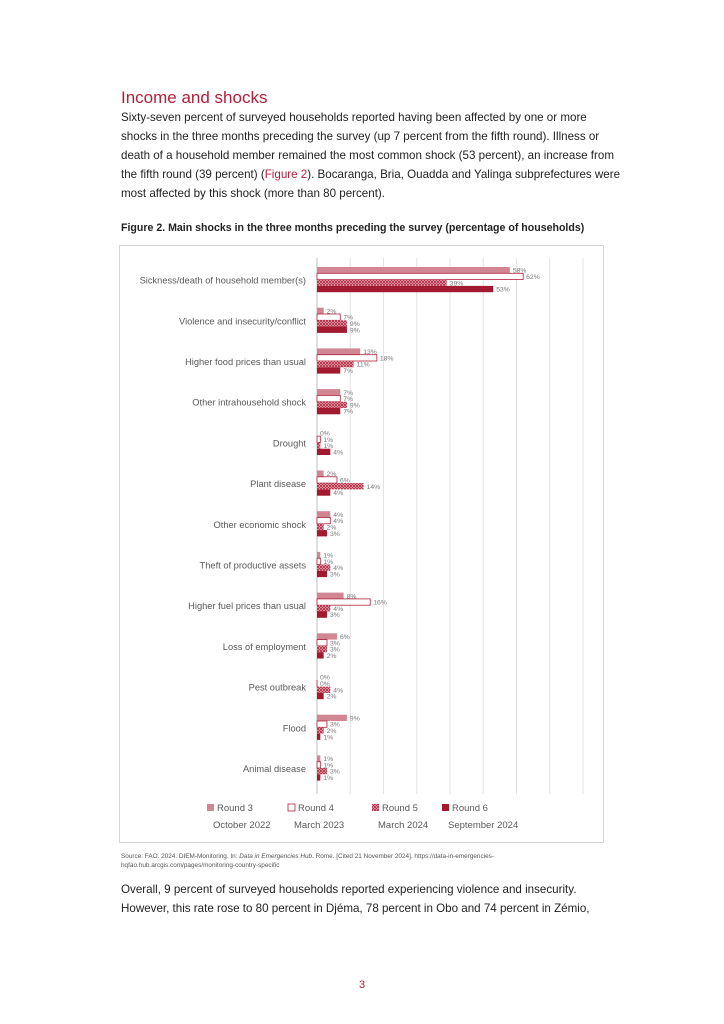 The image size is (724, 1024). Describe the element at coordinates (210, 807) in the screenshot. I see `round-3-legend-swatch` at that location.